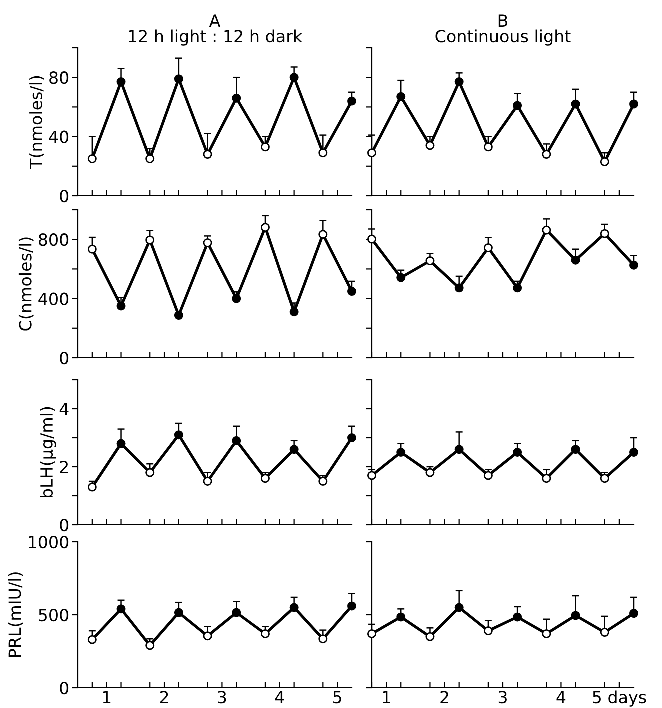  What do you see at coordinates (216, 38) in the screenshot?
I see `chart-subtitle: 12 h light : 12 h dark` at bounding box center [216, 38].